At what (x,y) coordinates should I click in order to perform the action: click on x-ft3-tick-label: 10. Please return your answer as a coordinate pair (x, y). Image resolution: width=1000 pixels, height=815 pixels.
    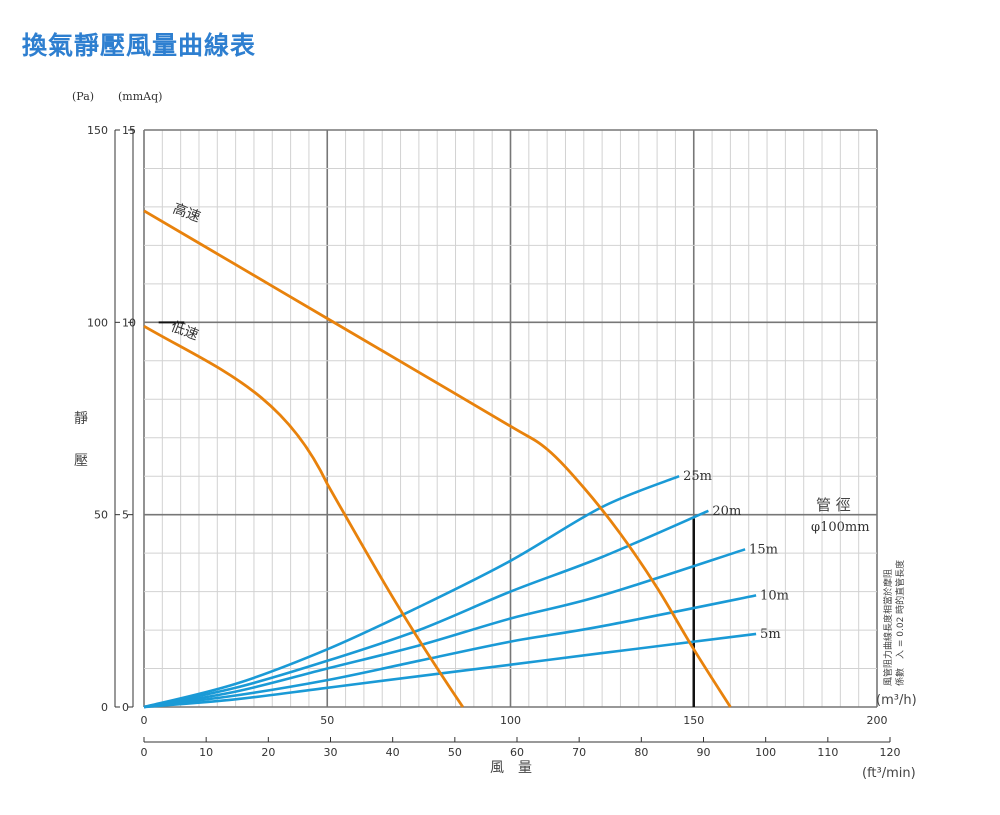
    Looking at the image, I should click on (206, 752).